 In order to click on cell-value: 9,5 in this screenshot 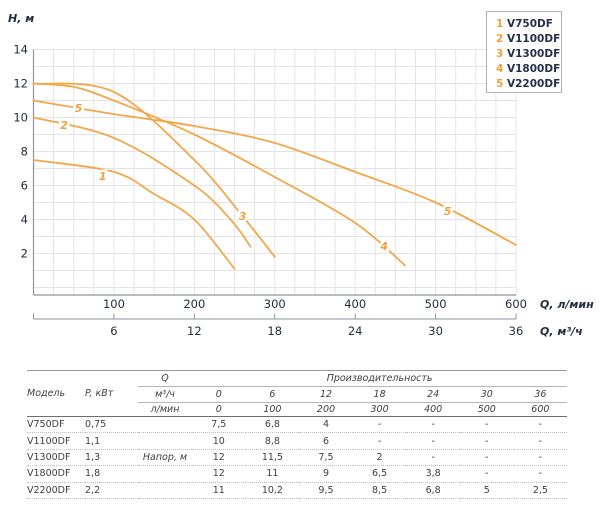, I will do `click(326, 490)`.